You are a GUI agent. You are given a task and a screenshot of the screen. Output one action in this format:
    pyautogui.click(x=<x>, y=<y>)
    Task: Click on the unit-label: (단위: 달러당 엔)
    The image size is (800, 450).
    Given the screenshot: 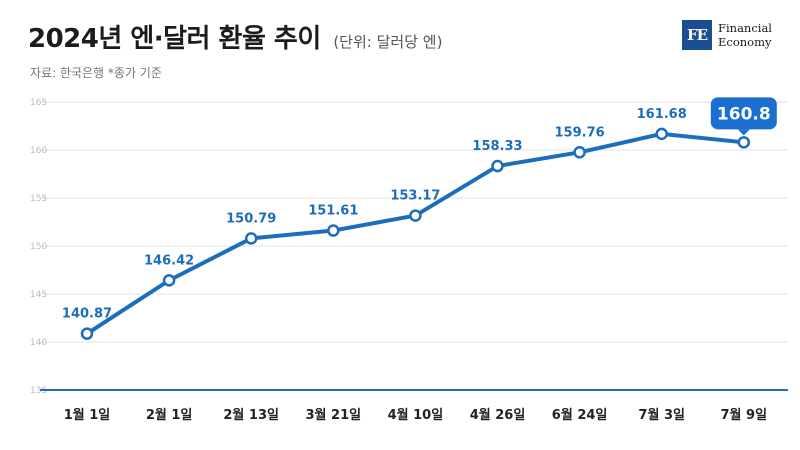 What is the action you would take?
    pyautogui.click(x=388, y=42)
    